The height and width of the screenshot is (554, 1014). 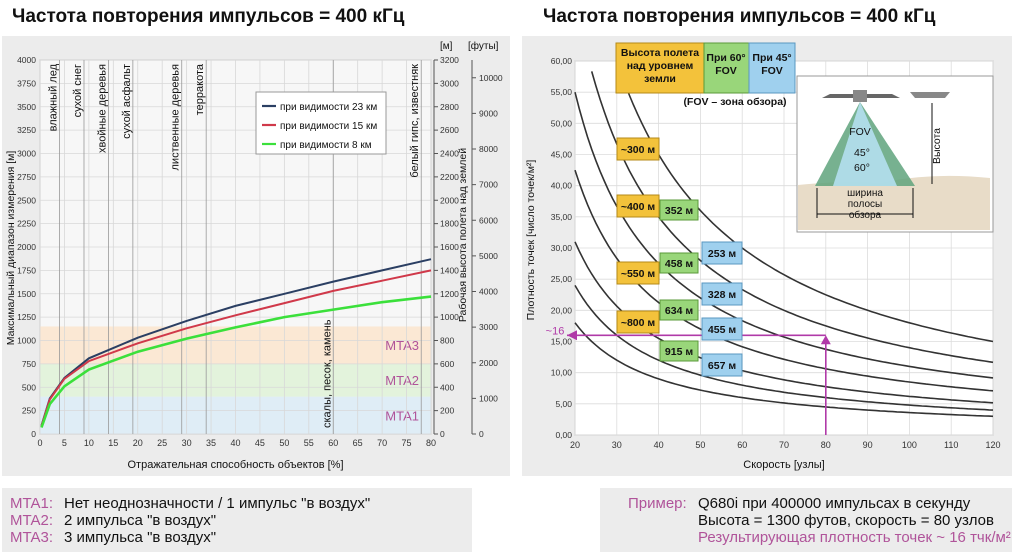 I want to click on mta3-text: 3 импульса "в воздух", so click(x=140, y=537).